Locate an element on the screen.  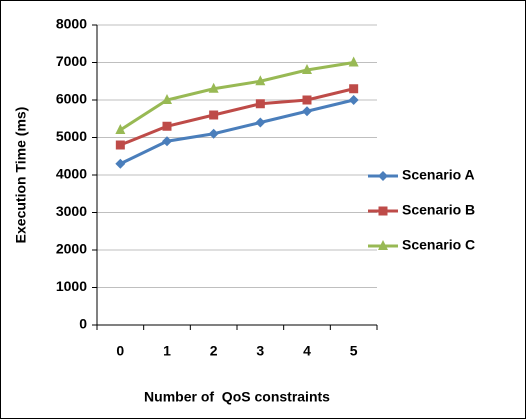
x-tick-label: 3 is located at coordinates (260, 351).